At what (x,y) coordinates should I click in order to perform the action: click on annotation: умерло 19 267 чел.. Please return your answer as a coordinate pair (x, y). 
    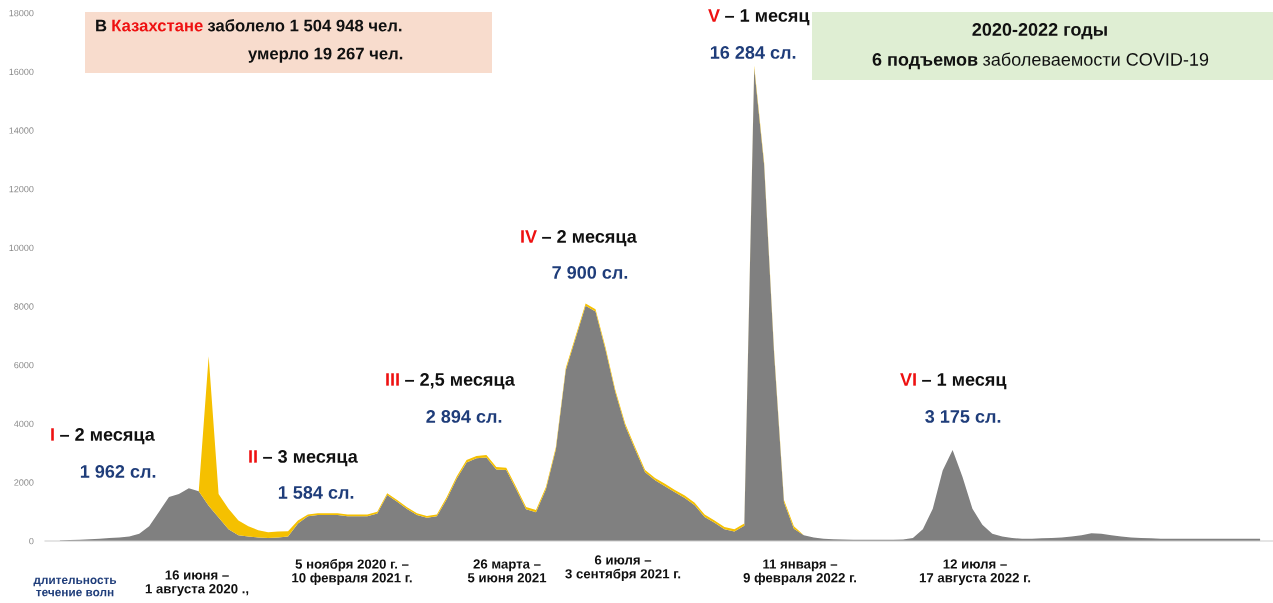
    Looking at the image, I should click on (325, 55).